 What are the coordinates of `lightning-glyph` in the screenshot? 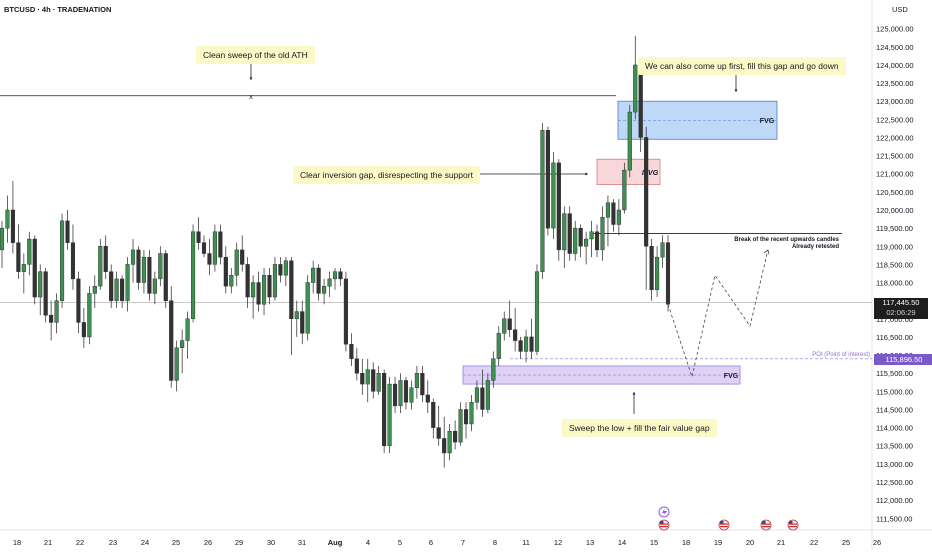 It's located at (664, 512).